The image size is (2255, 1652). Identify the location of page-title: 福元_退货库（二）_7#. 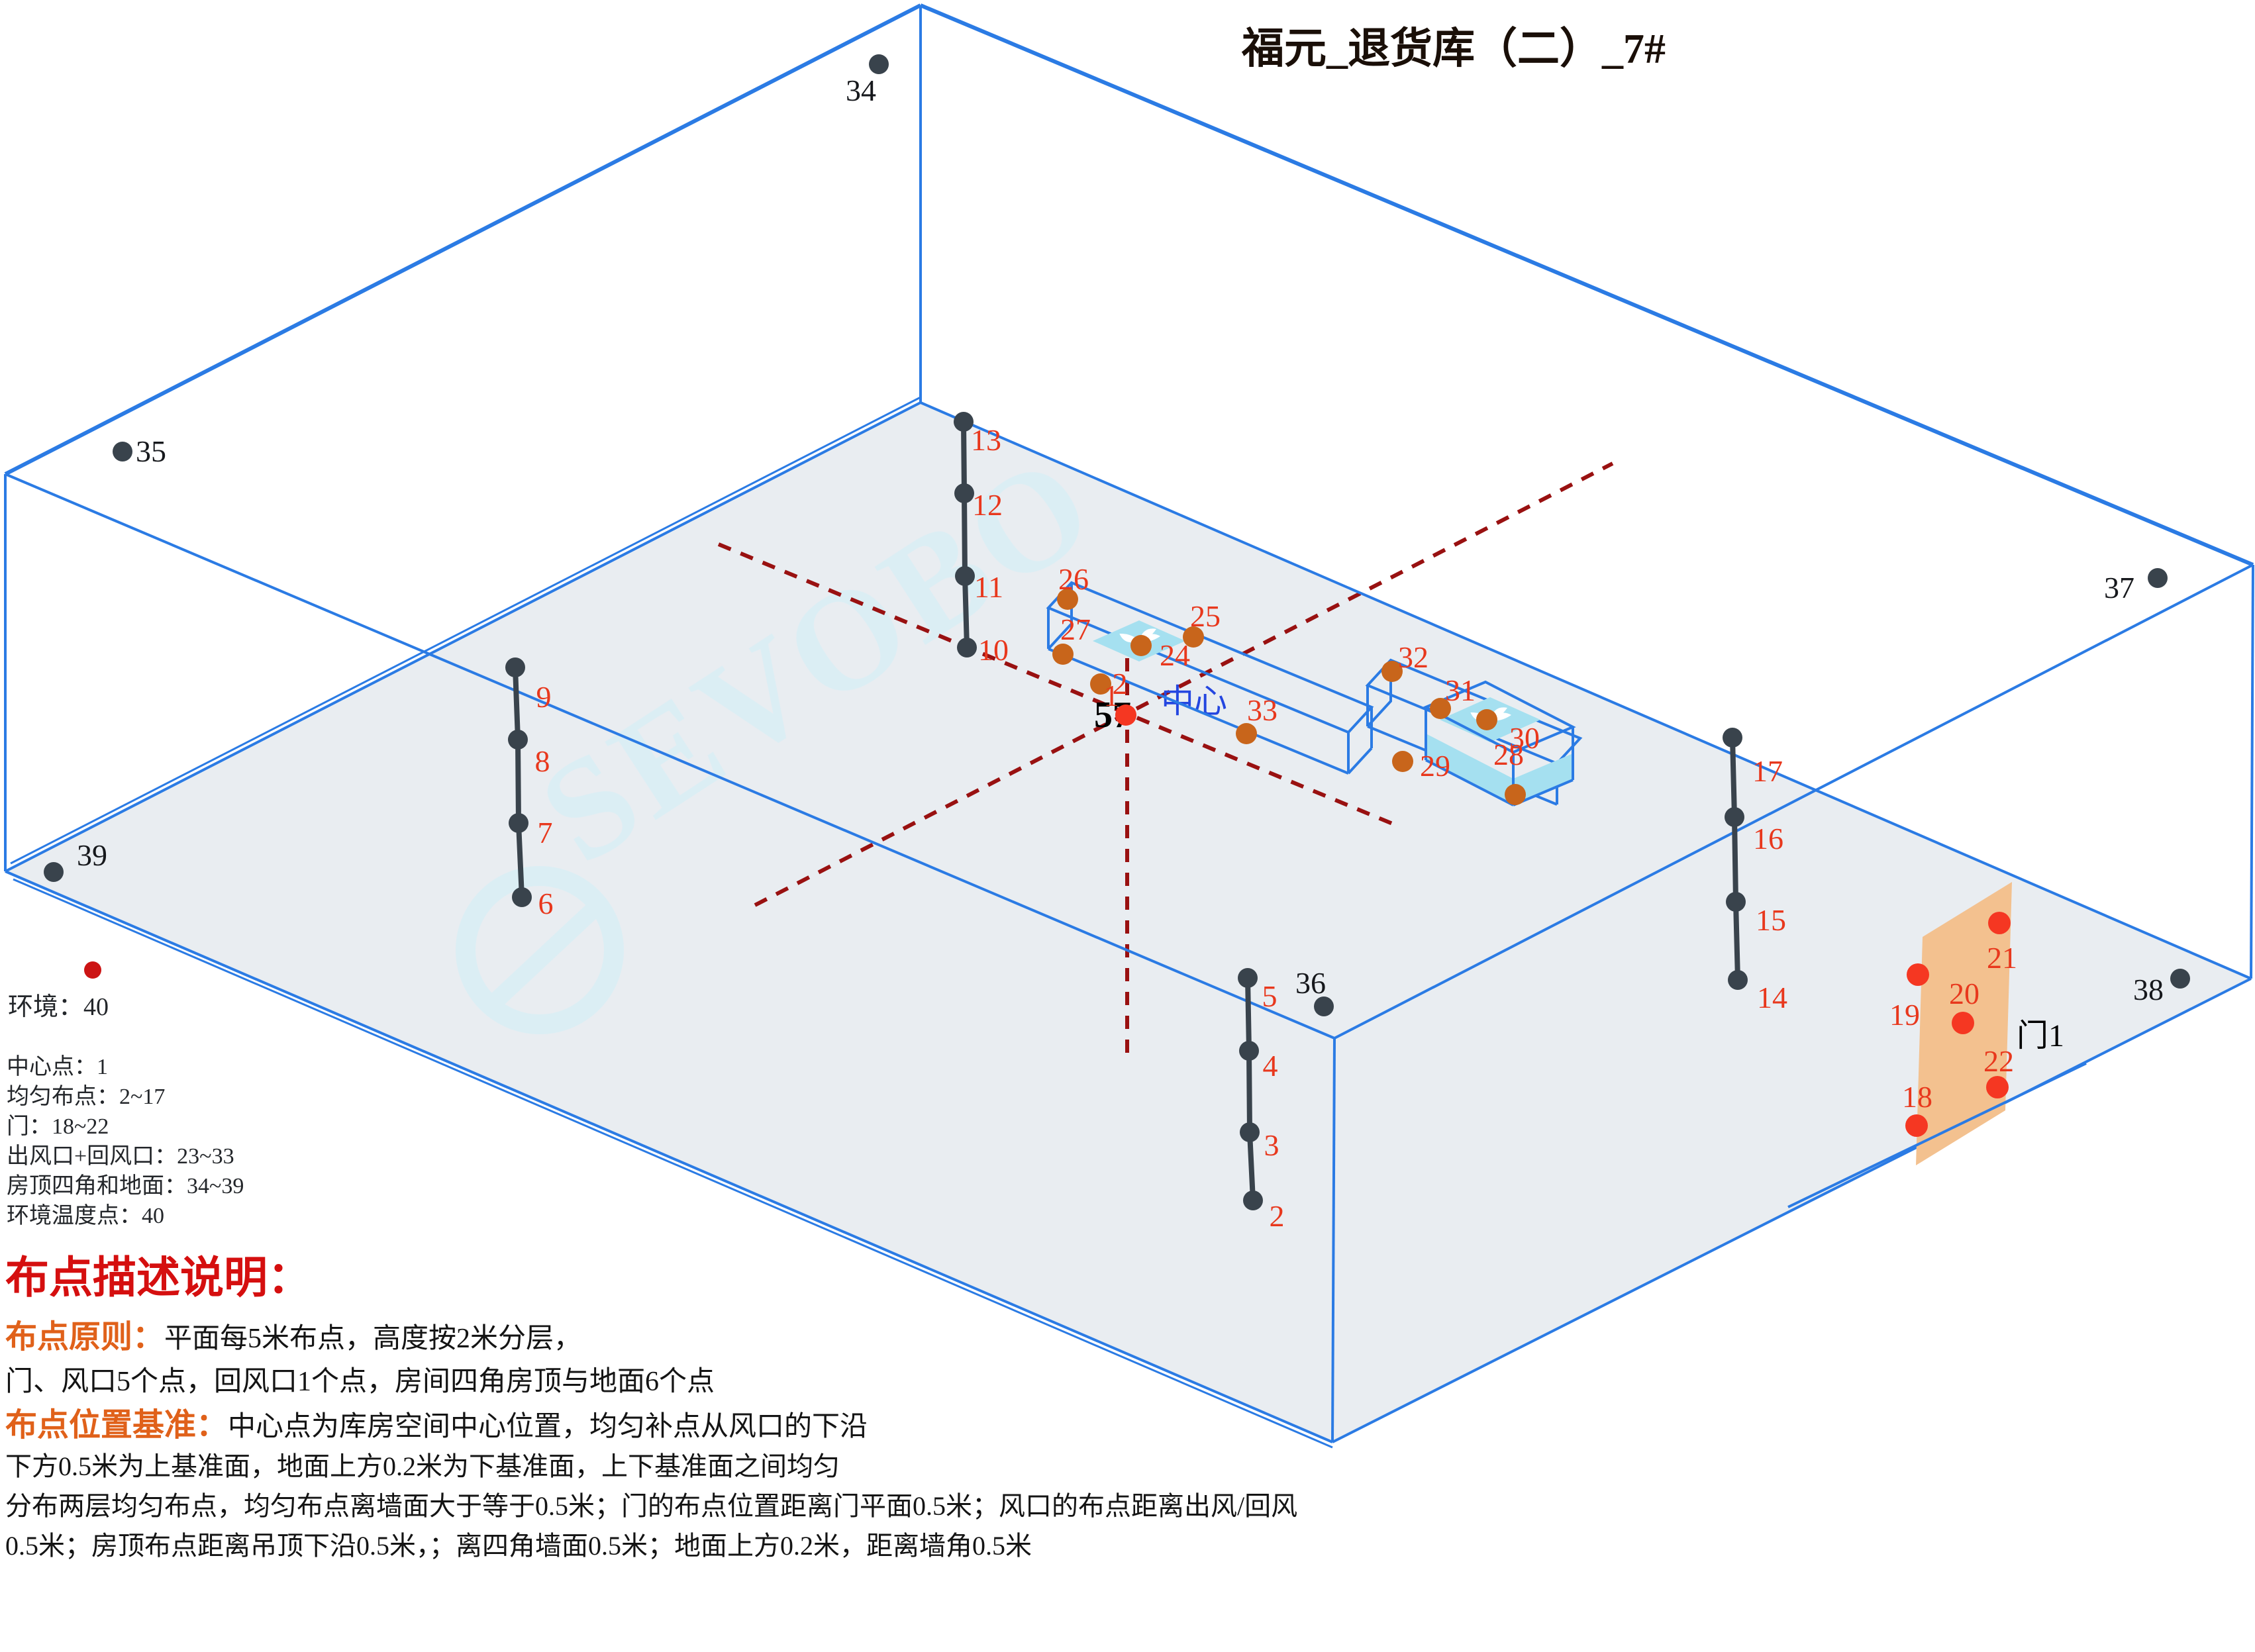
(1454, 48).